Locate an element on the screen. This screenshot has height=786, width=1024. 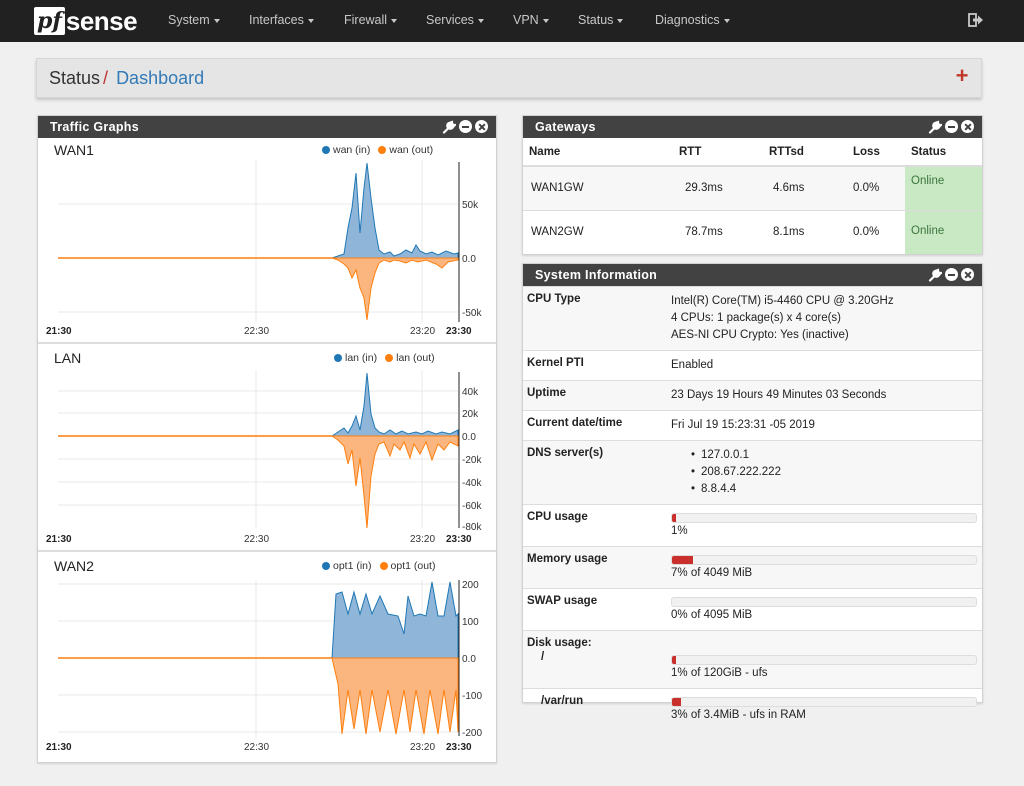
column-header: Name is located at coordinates (598, 152).